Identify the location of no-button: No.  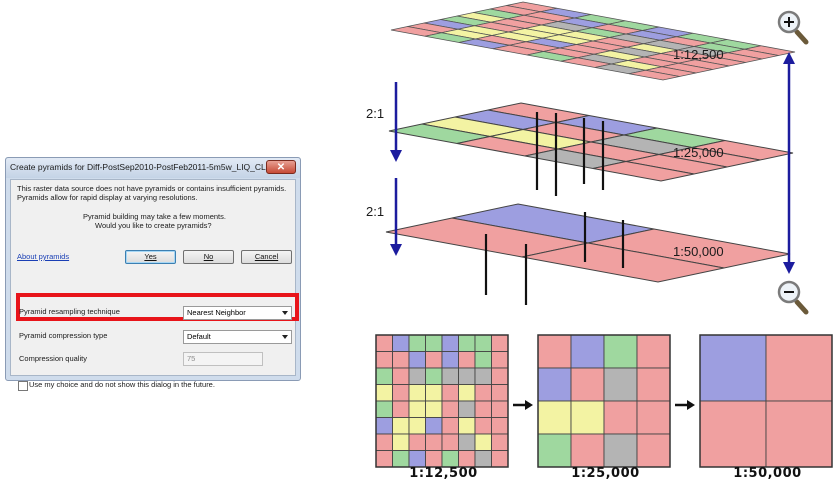
(208, 257).